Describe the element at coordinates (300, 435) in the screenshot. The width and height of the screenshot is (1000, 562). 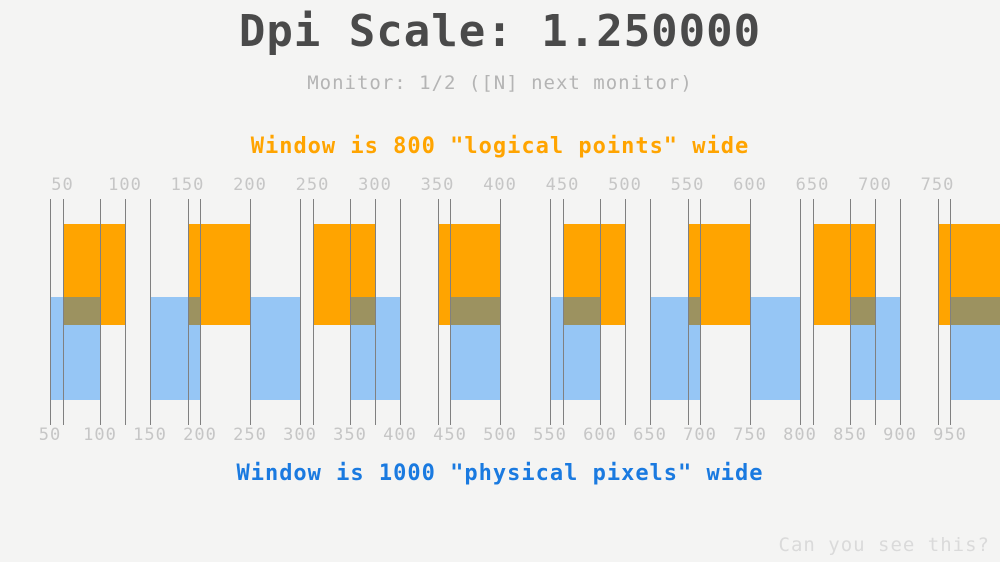
I see `physical-tick-label: 300` at that location.